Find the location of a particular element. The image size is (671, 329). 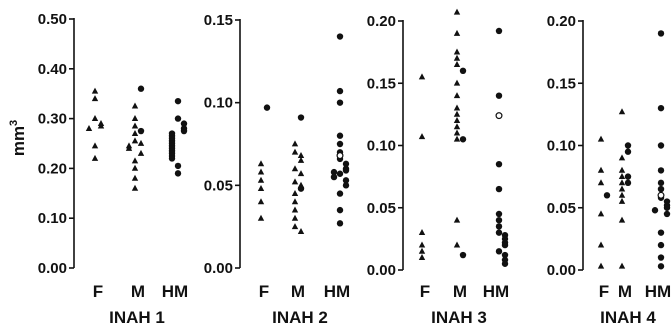

panel-title: INAH 1 is located at coordinates (137, 317).